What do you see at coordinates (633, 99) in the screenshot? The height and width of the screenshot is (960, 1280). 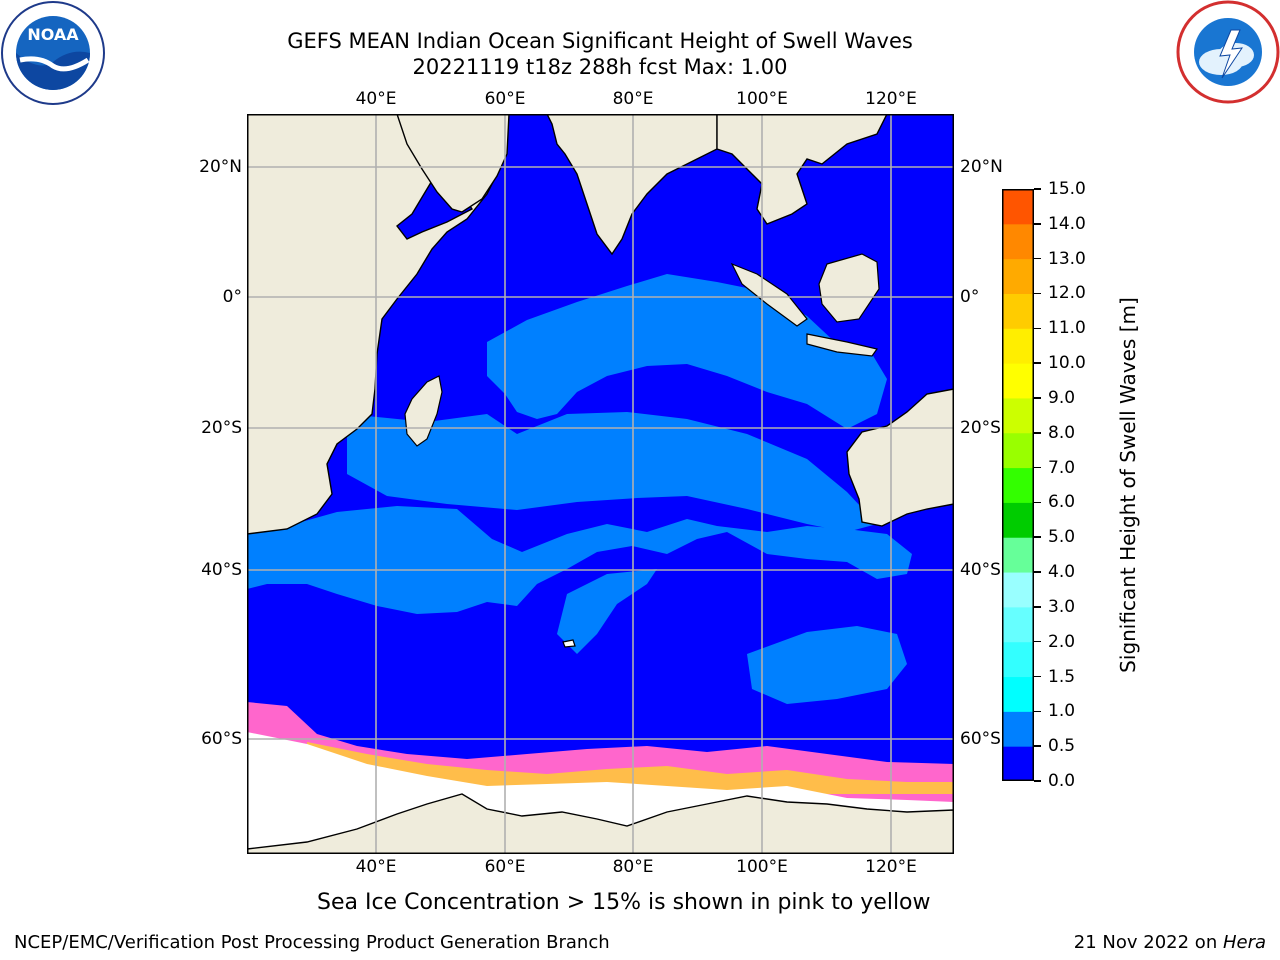 I see `lon-tick-top-3: 80°E` at bounding box center [633, 99].